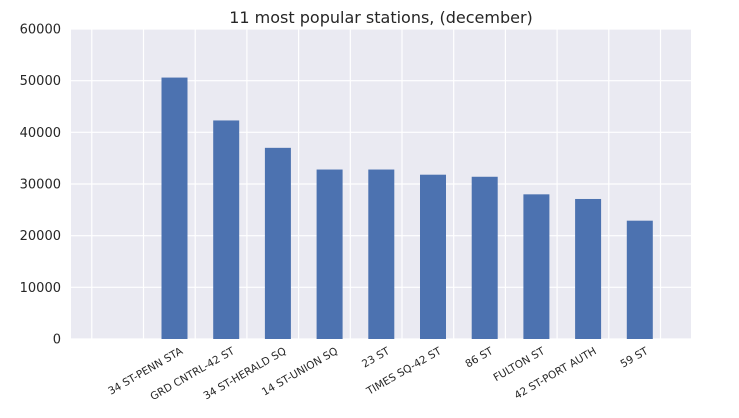 This screenshot has height=418, width=739. What do you see at coordinates (40, 288) in the screenshot?
I see `y-tick-label: 10000` at bounding box center [40, 288].